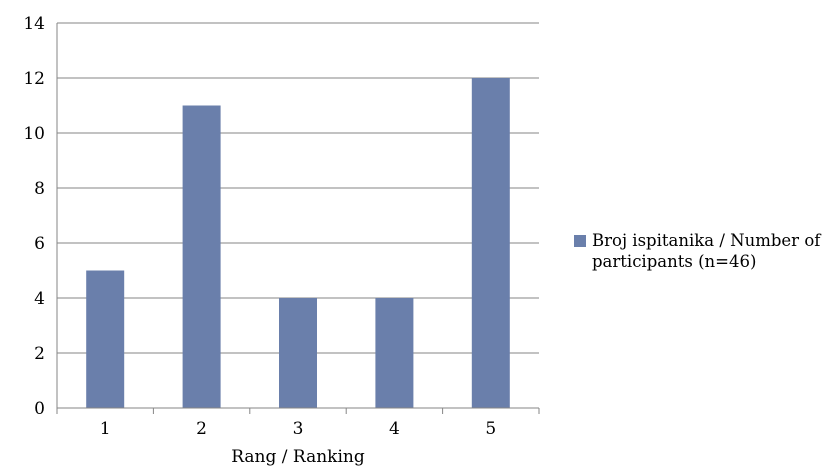  What do you see at coordinates (39, 409) in the screenshot?
I see `y-tick-label: 0` at bounding box center [39, 409].